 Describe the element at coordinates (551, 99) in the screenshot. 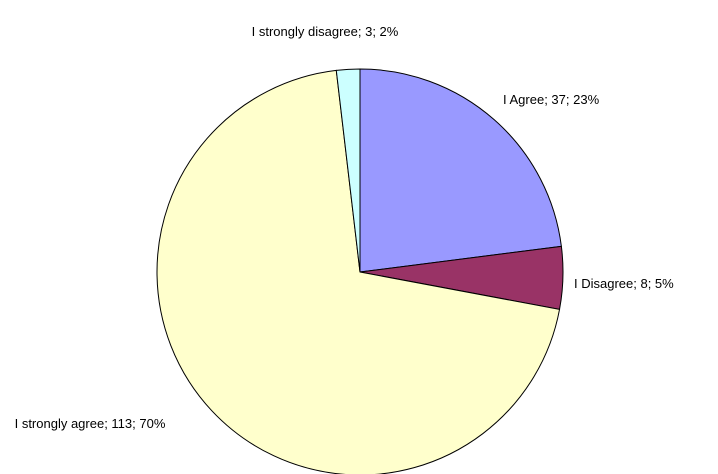

I see `data-label: I Agree; 37; 23%` at that location.